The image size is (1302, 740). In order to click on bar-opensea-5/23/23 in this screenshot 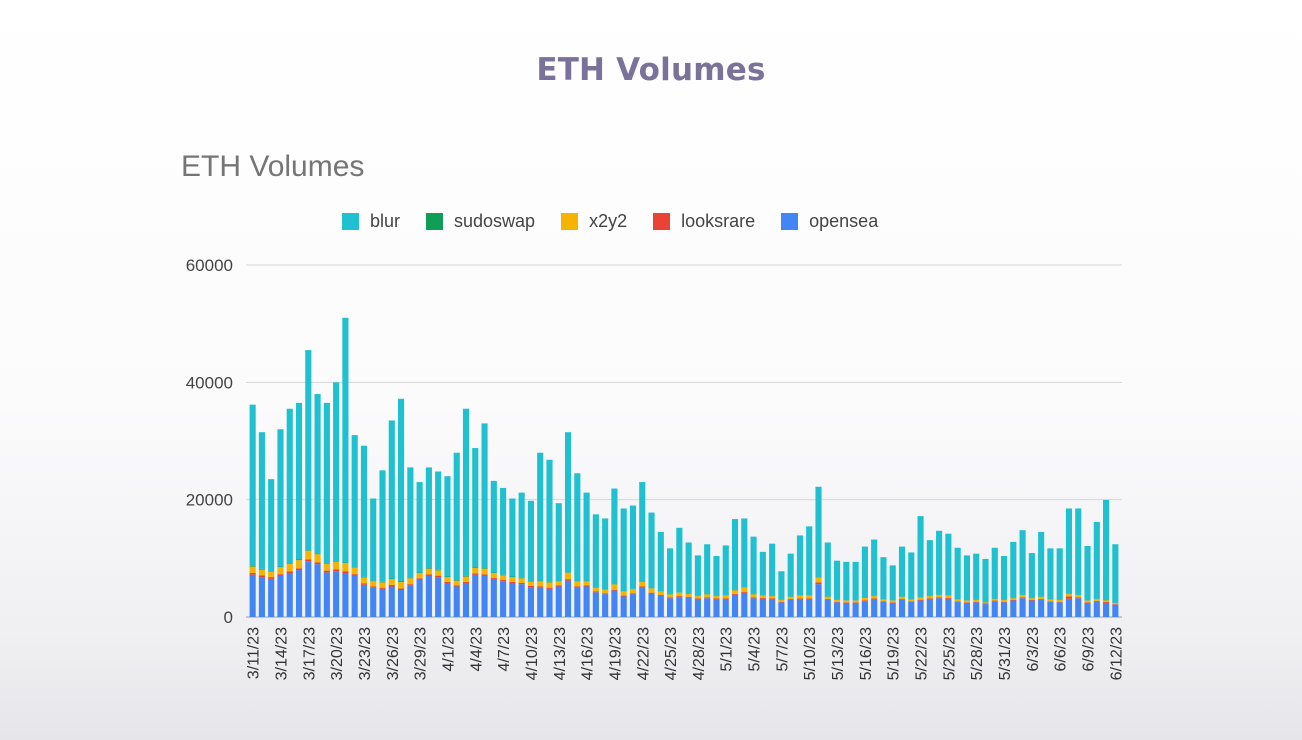, I will do `click(929, 608)`.